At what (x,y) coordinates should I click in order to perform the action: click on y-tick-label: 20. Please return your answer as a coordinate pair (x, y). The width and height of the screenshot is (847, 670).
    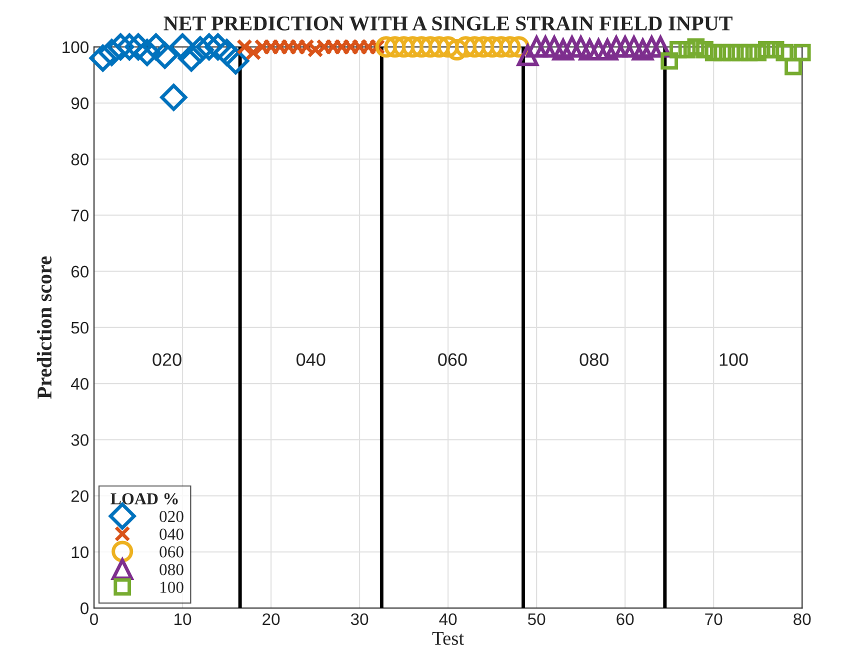
    Looking at the image, I should click on (80, 496).